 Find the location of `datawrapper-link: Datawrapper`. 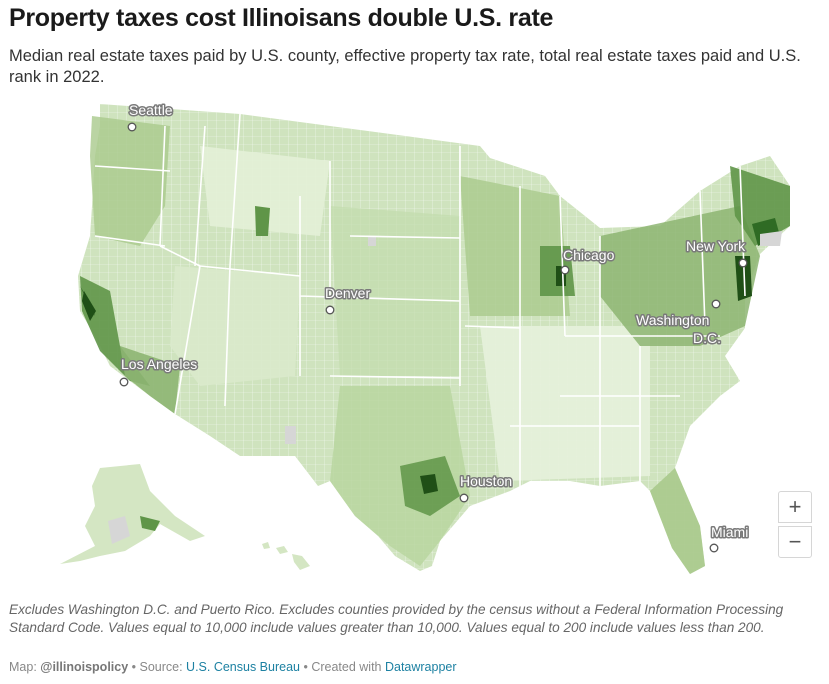

datawrapper-link: Datawrapper is located at coordinates (420, 667).